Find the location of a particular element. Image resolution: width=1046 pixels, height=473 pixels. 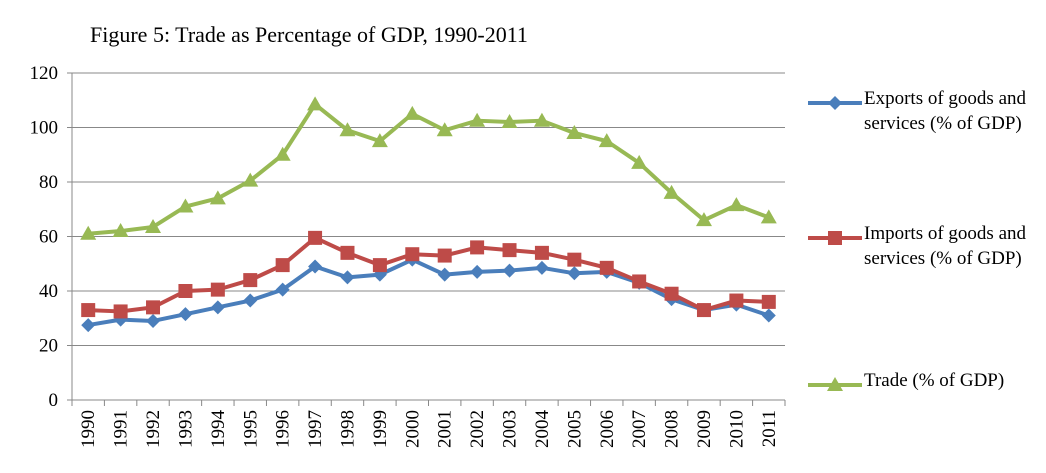

y-tick-label: 20 is located at coordinates (48, 346).